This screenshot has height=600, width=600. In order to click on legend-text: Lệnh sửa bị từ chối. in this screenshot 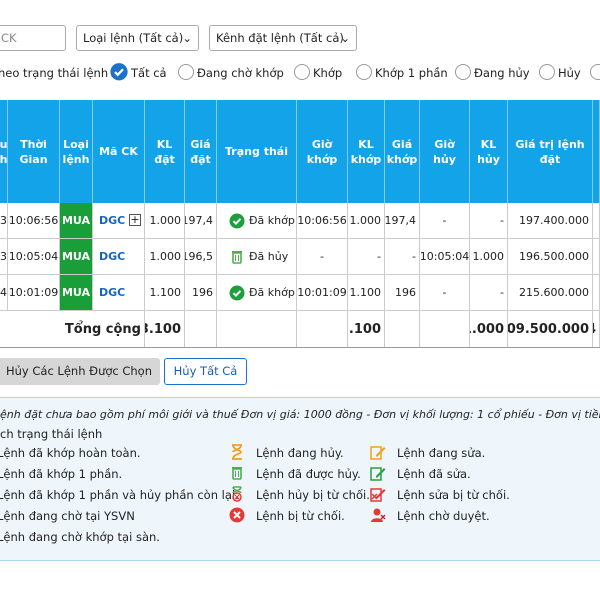, I will do `click(453, 495)`.